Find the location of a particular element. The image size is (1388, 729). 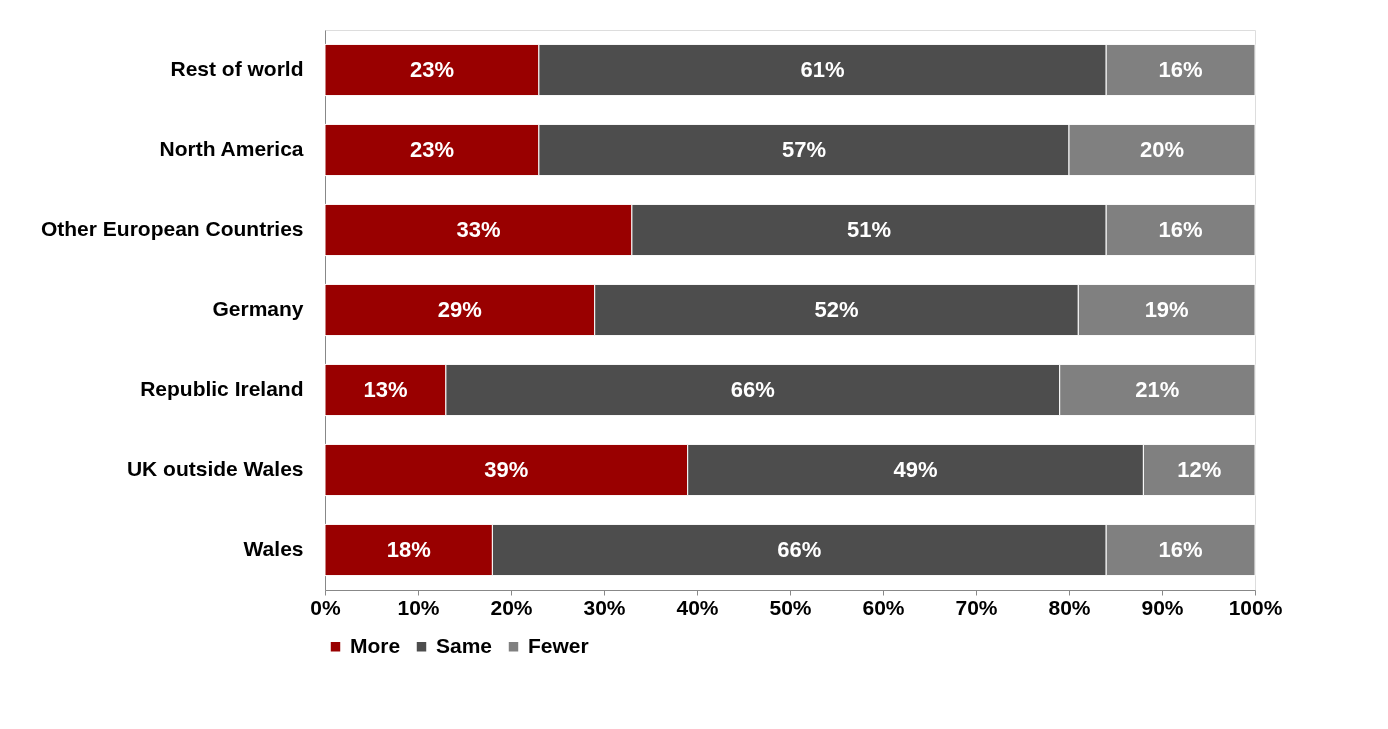

x-tick-label: 30% is located at coordinates (604, 607).